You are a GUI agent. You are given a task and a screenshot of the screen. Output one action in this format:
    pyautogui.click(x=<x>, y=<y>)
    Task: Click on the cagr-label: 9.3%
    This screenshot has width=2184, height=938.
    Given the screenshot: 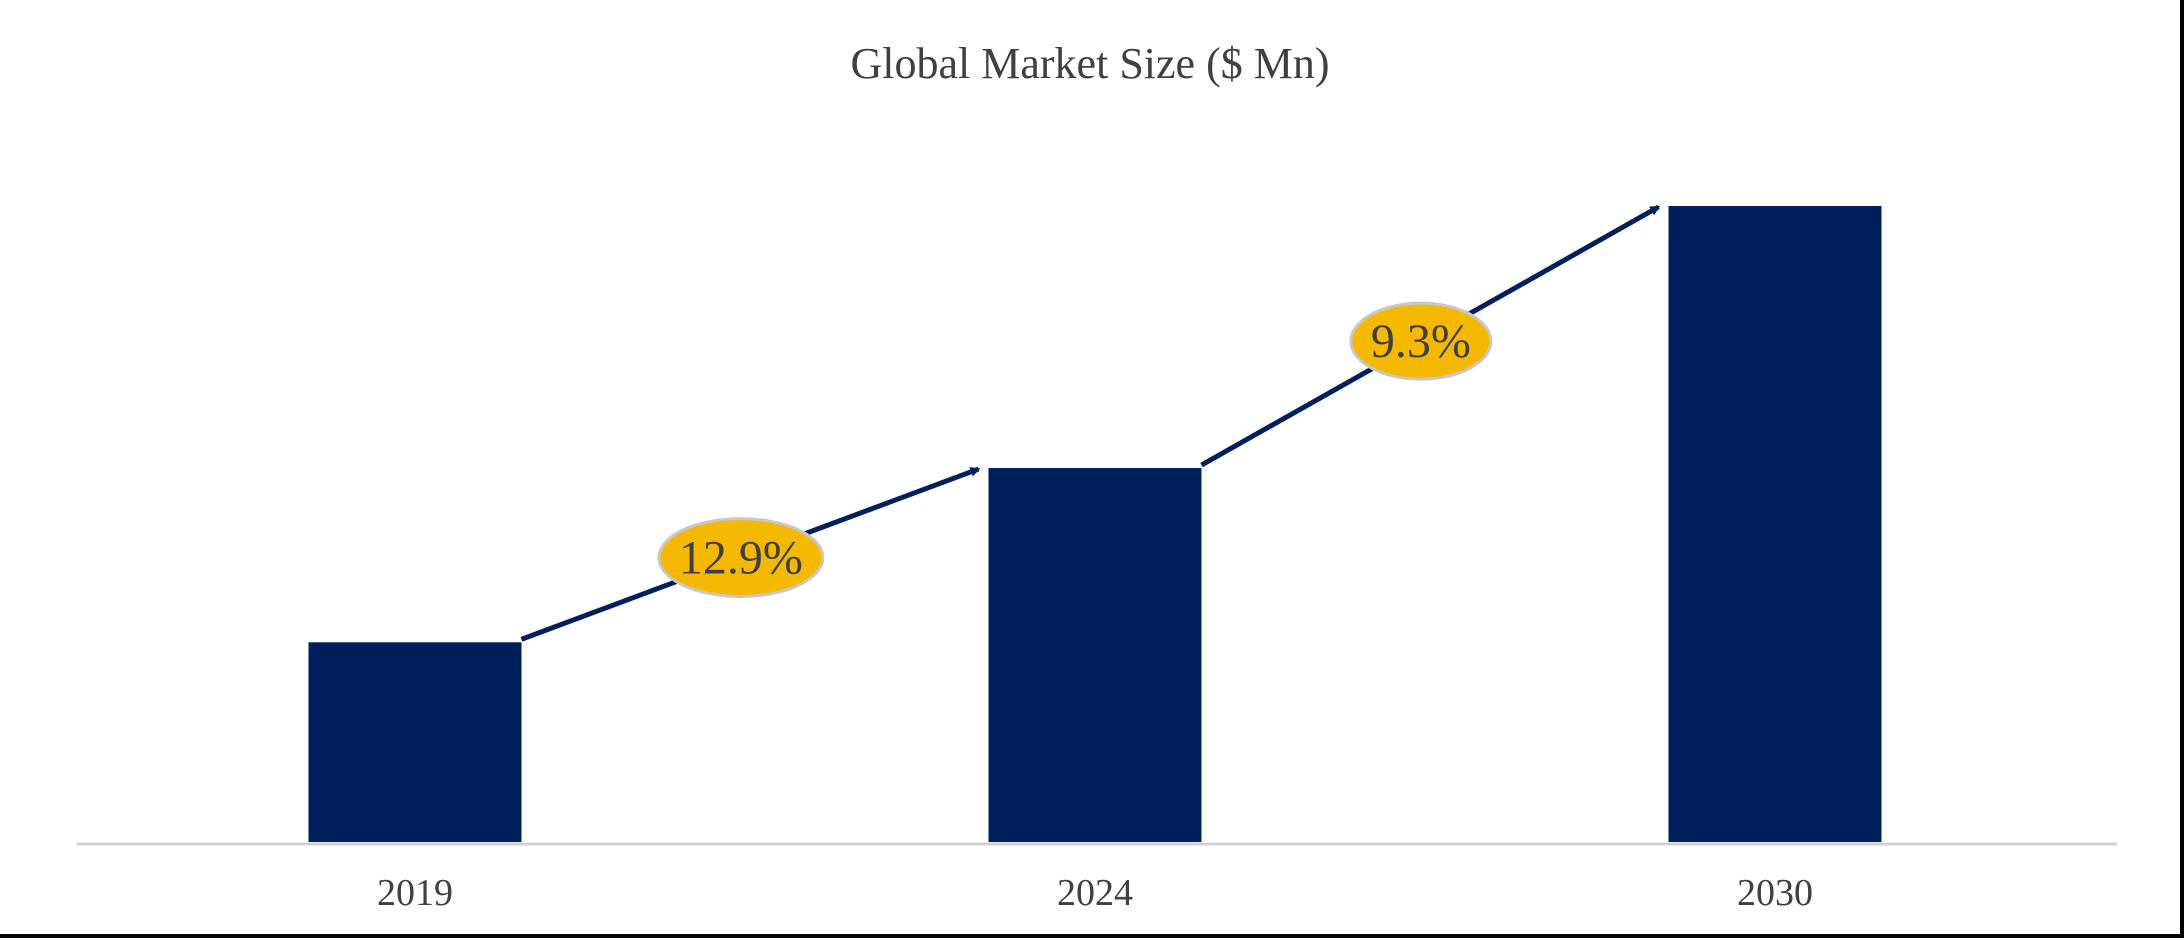 What is the action you would take?
    pyautogui.click(x=1421, y=341)
    